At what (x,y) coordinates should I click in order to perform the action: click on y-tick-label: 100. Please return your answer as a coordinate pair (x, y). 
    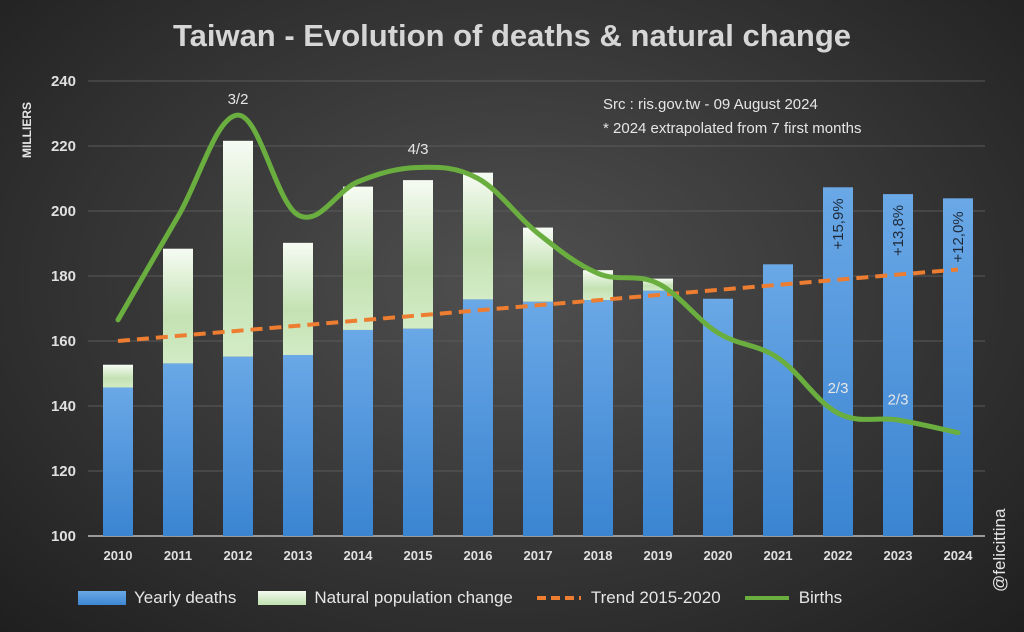
    Looking at the image, I should click on (63, 536).